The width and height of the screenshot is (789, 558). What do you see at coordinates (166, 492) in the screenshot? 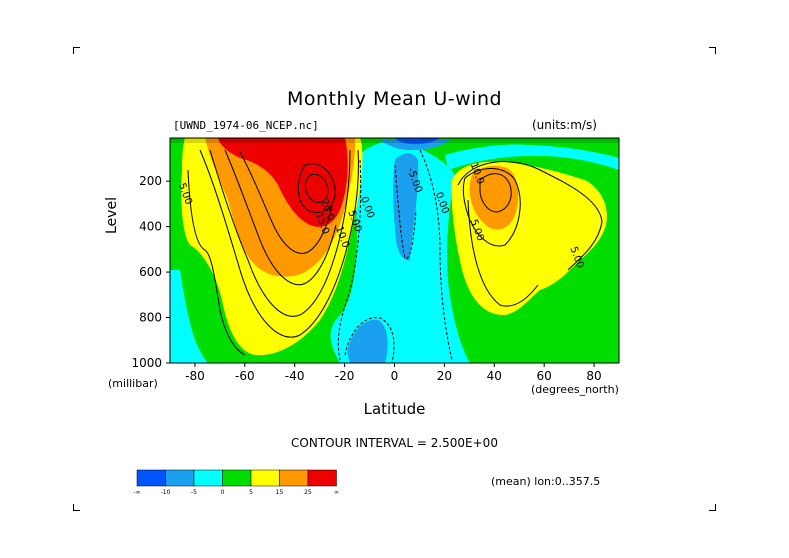
I see `colorbar-label: -10` at bounding box center [166, 492].